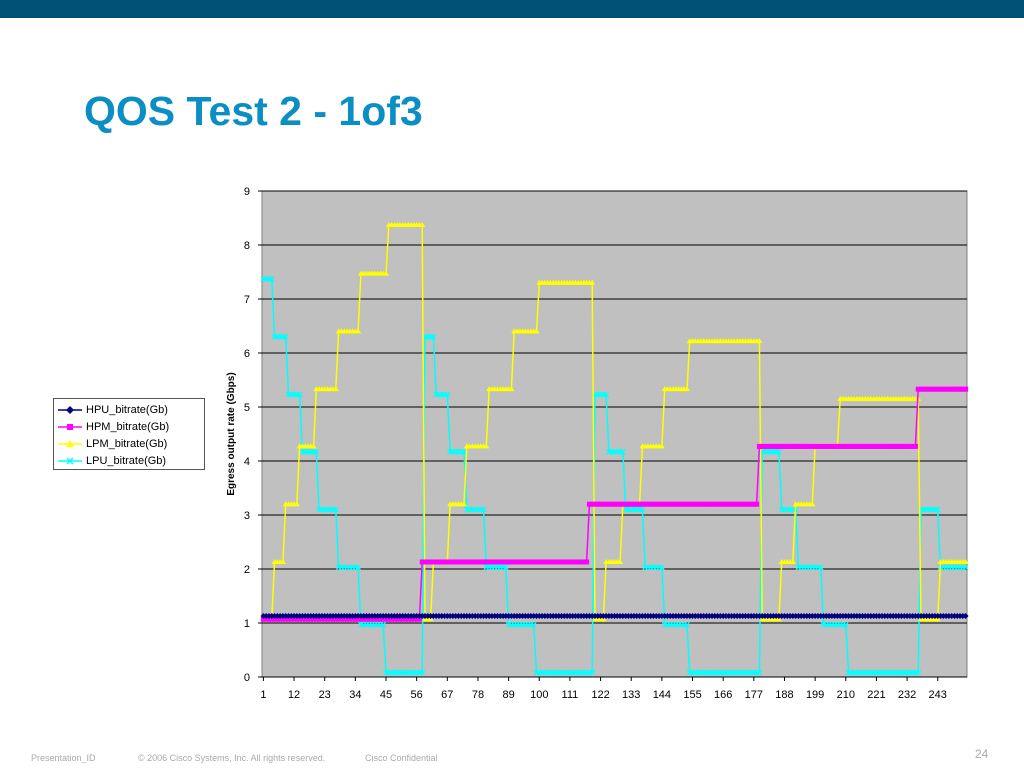 This screenshot has width=1024, height=768. I want to click on legend-item-hpm: HPM_bitrate(Gb), so click(129, 426).